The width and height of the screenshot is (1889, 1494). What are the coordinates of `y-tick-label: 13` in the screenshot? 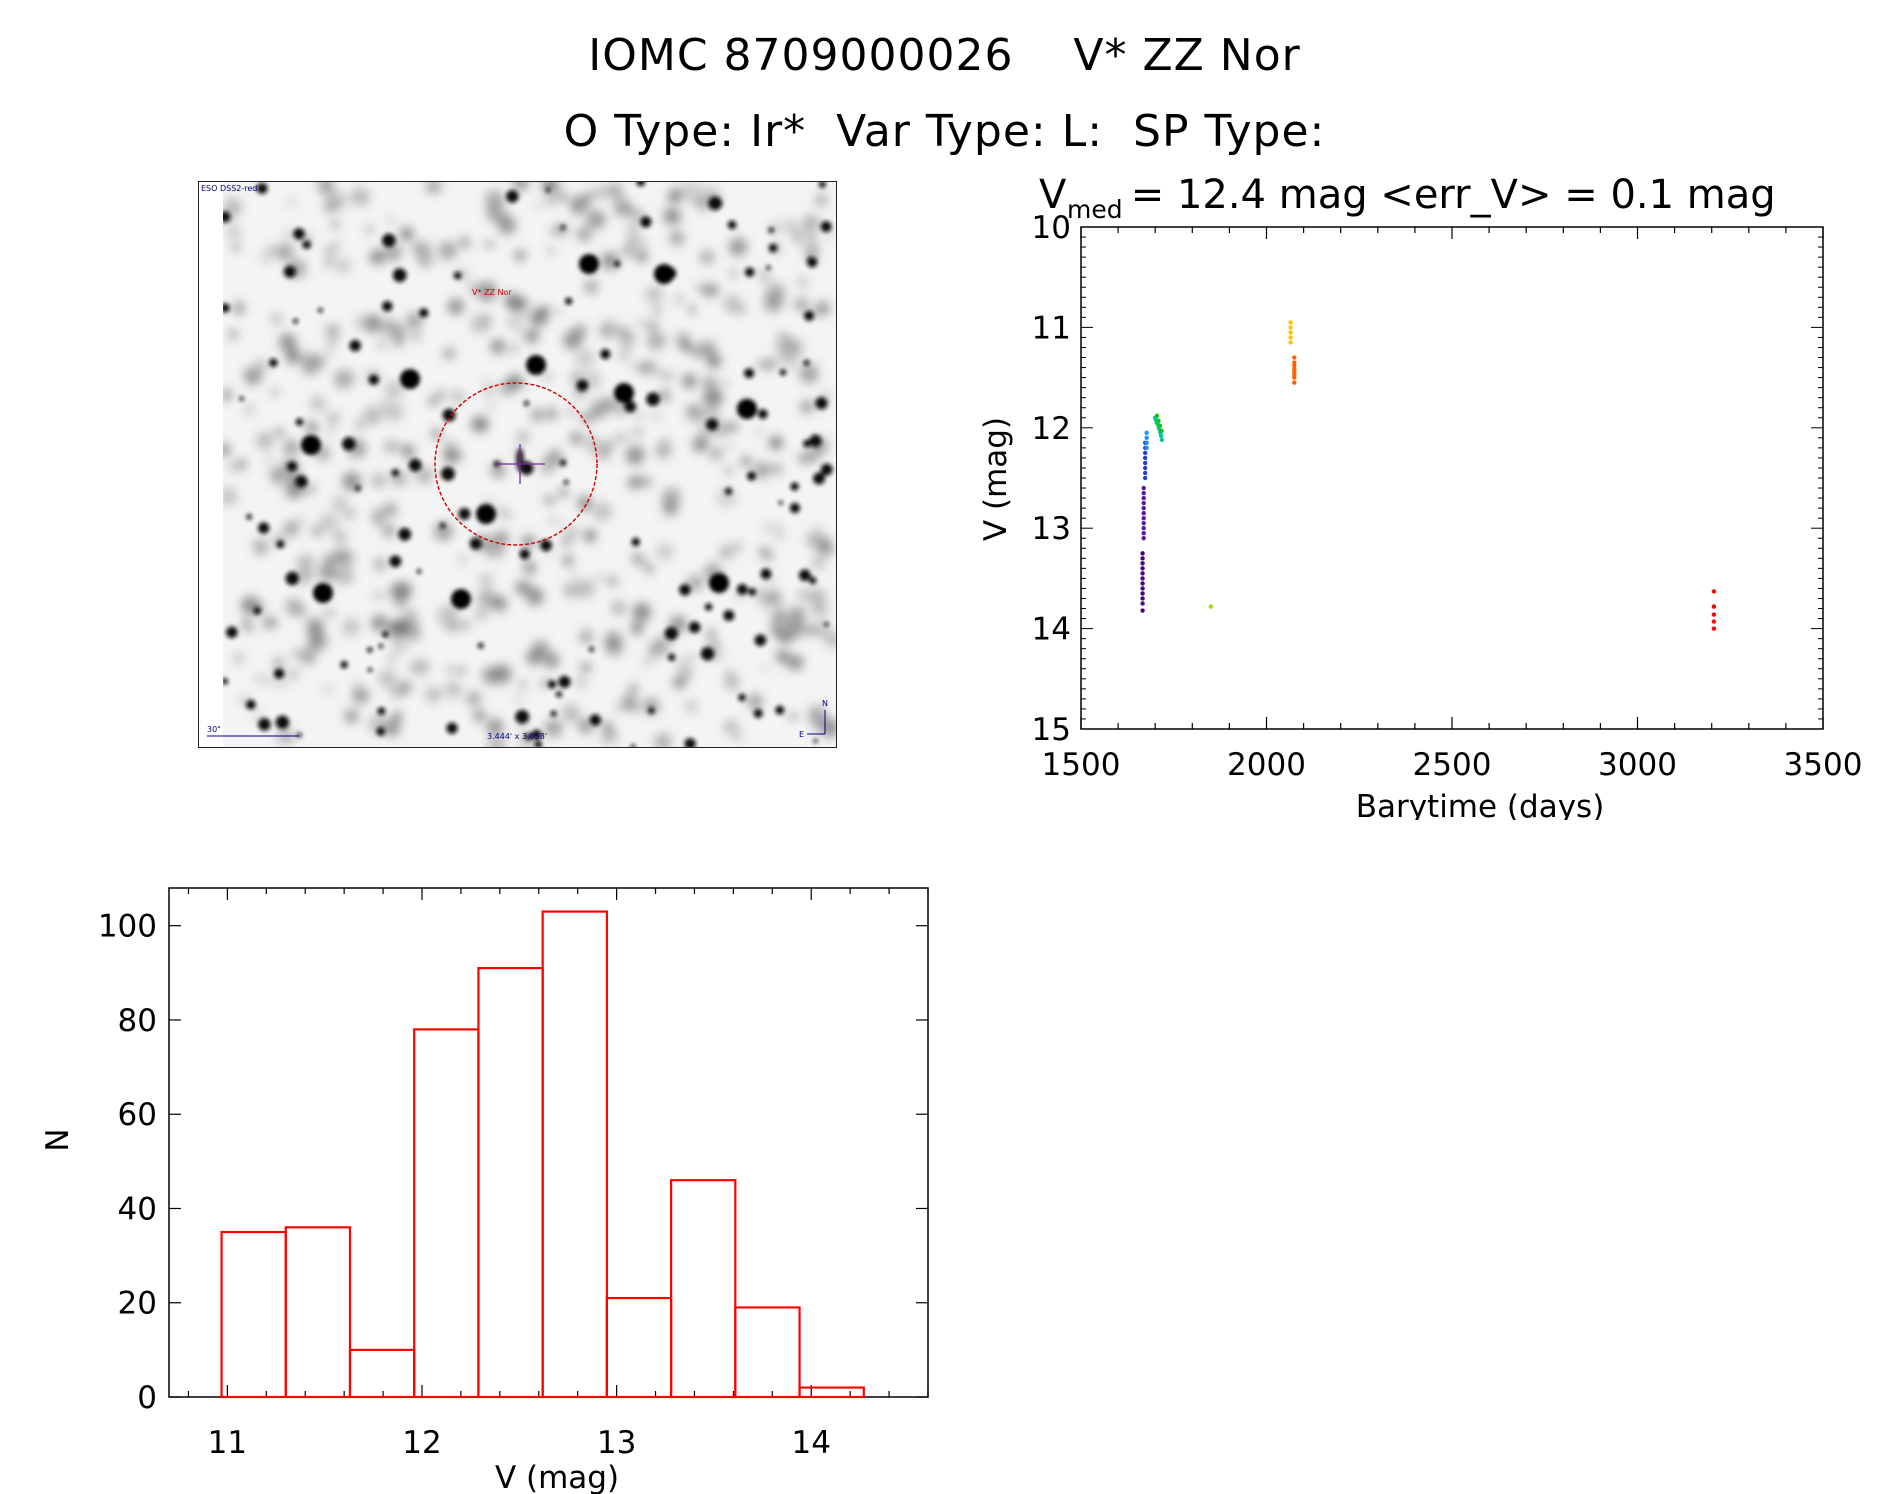 It's located at (1051, 529).